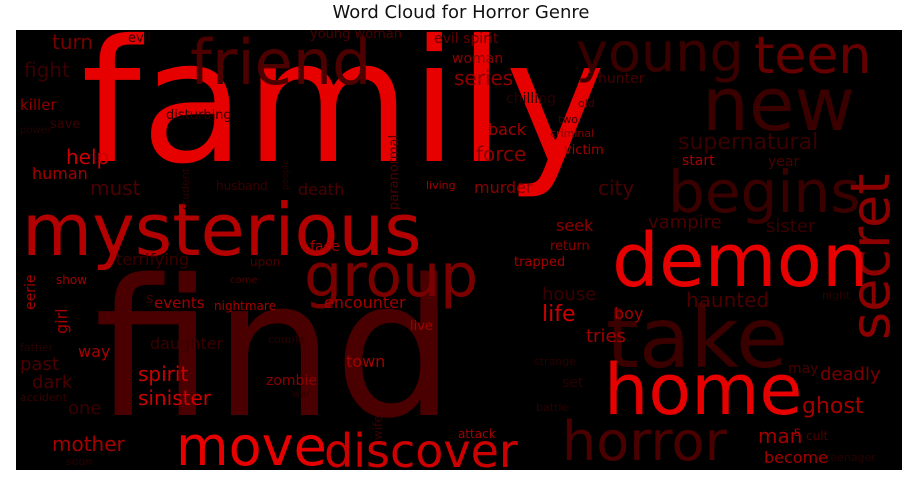 This screenshot has height=487, width=922. Describe the element at coordinates (569, 294) in the screenshot. I see `word-house: house` at that location.